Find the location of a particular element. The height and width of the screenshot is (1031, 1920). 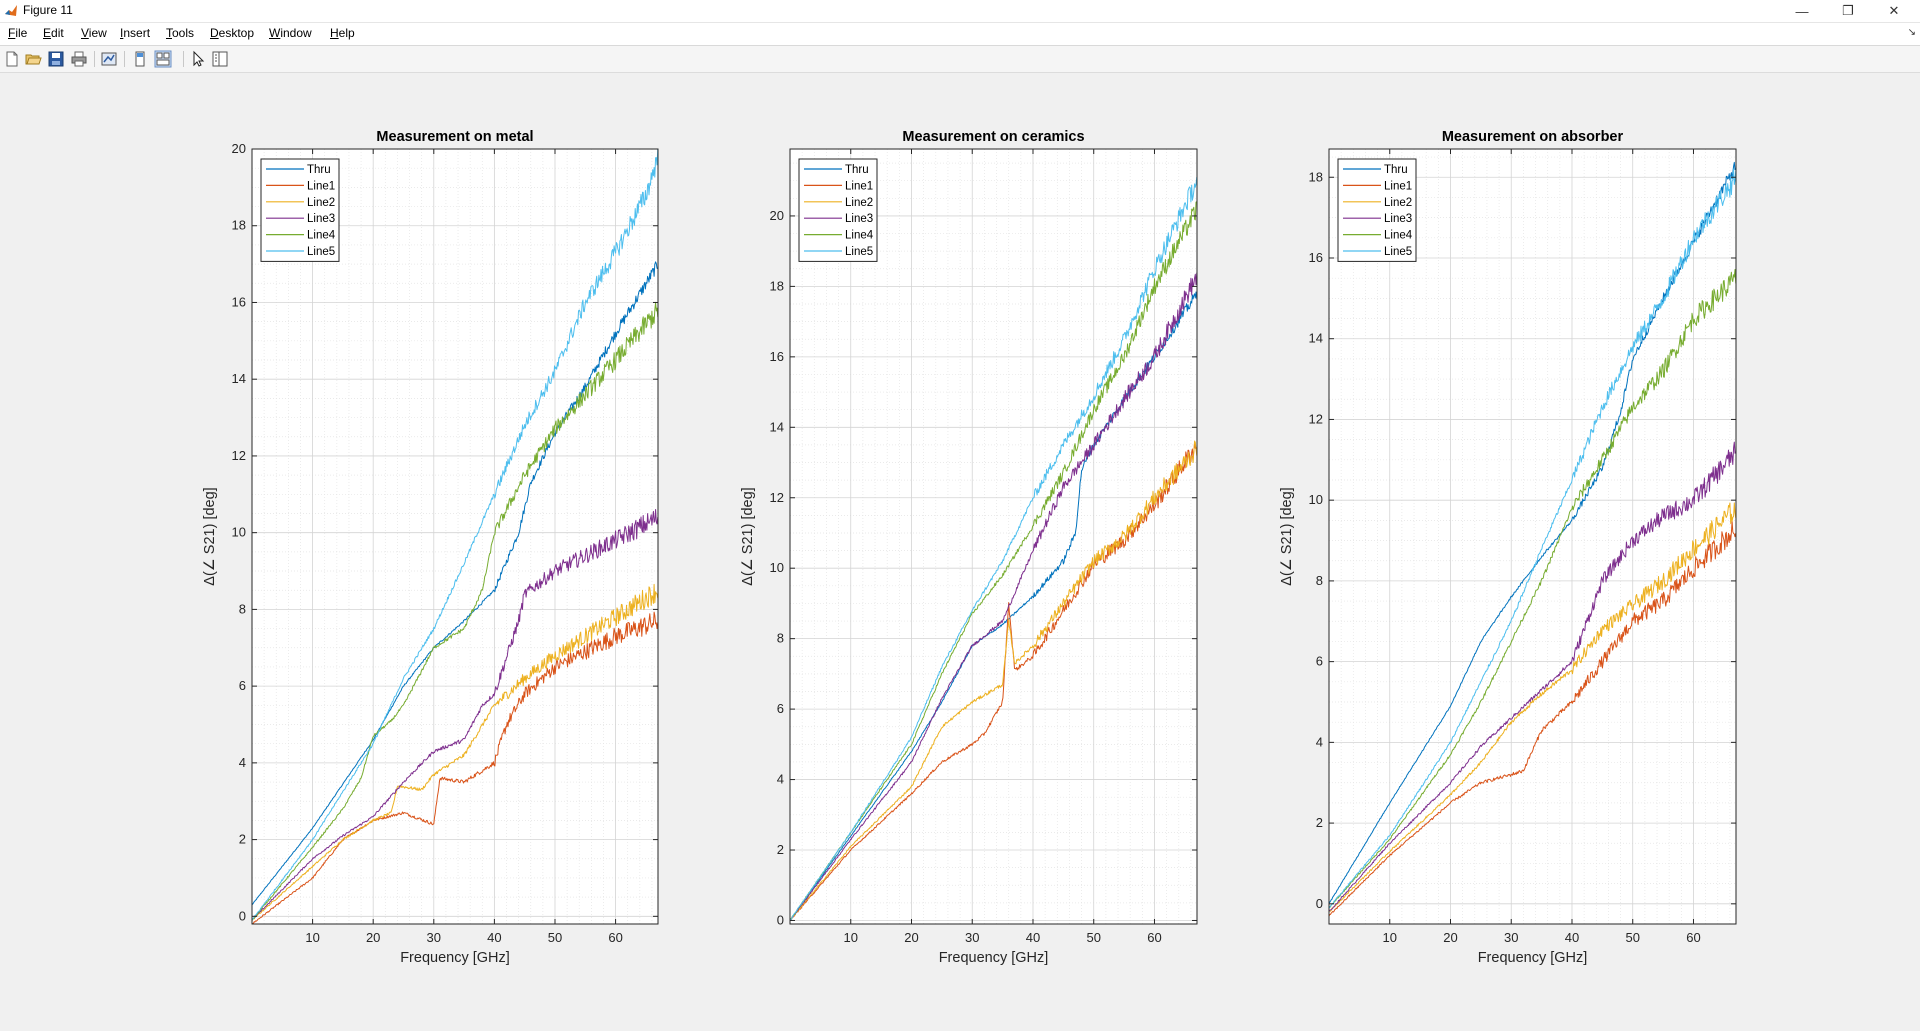

menu-desktop: Desktop is located at coordinates (232, 33).